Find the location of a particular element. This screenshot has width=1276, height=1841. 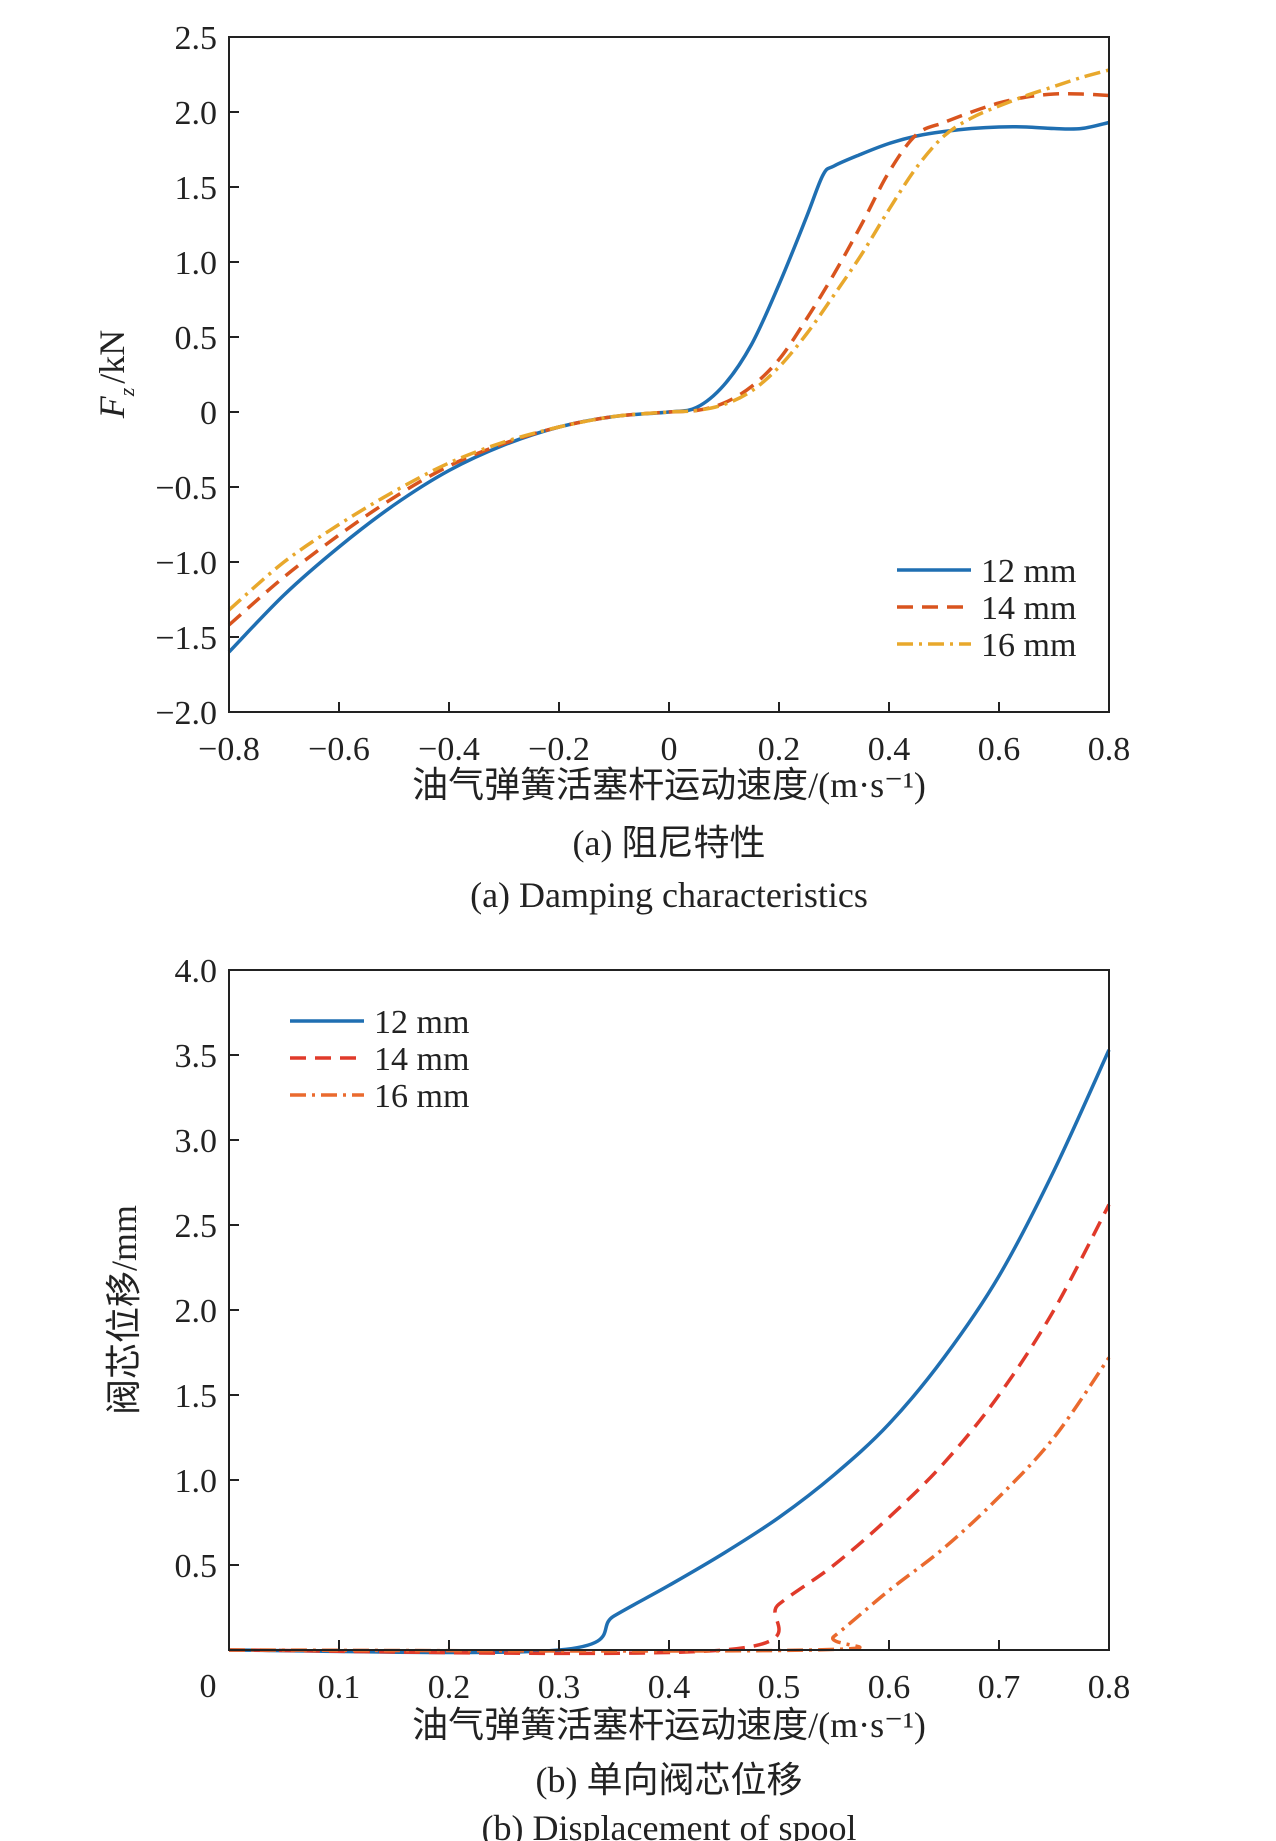

chart-a-x-axis-title: 油气弹簧活塞杆运动速度/(m·s⁻¹) is located at coordinates (669, 785).